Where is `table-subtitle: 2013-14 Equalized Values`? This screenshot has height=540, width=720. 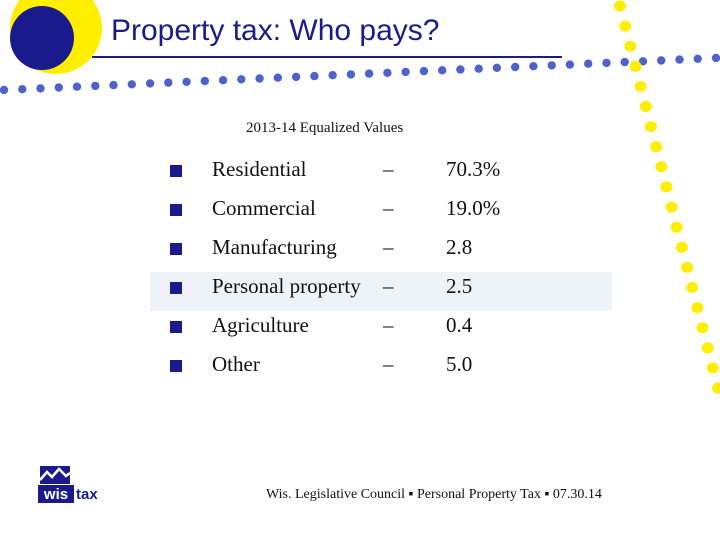 table-subtitle: 2013-14 Equalized Values is located at coordinates (325, 128).